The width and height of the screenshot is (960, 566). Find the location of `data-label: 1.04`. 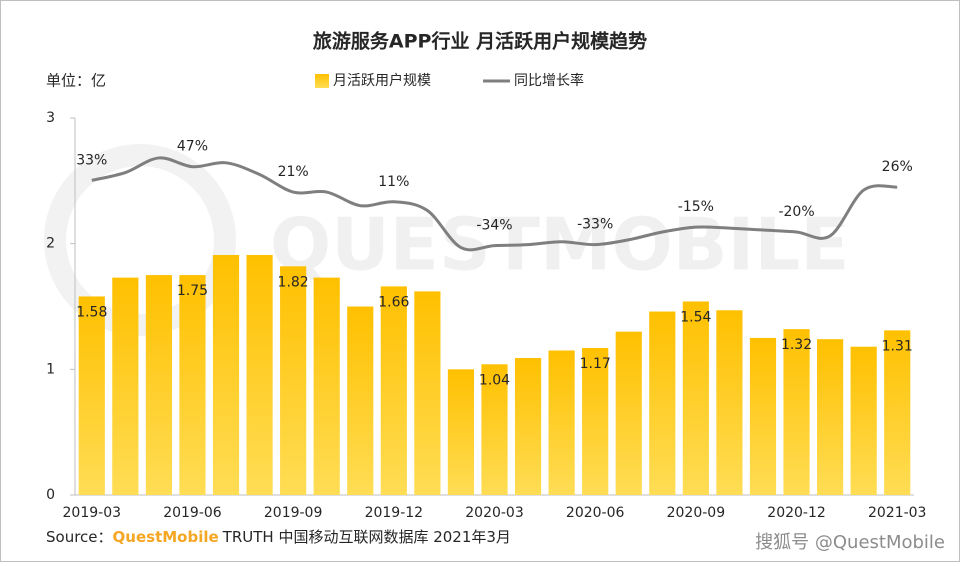

data-label: 1.04 is located at coordinates (494, 380).